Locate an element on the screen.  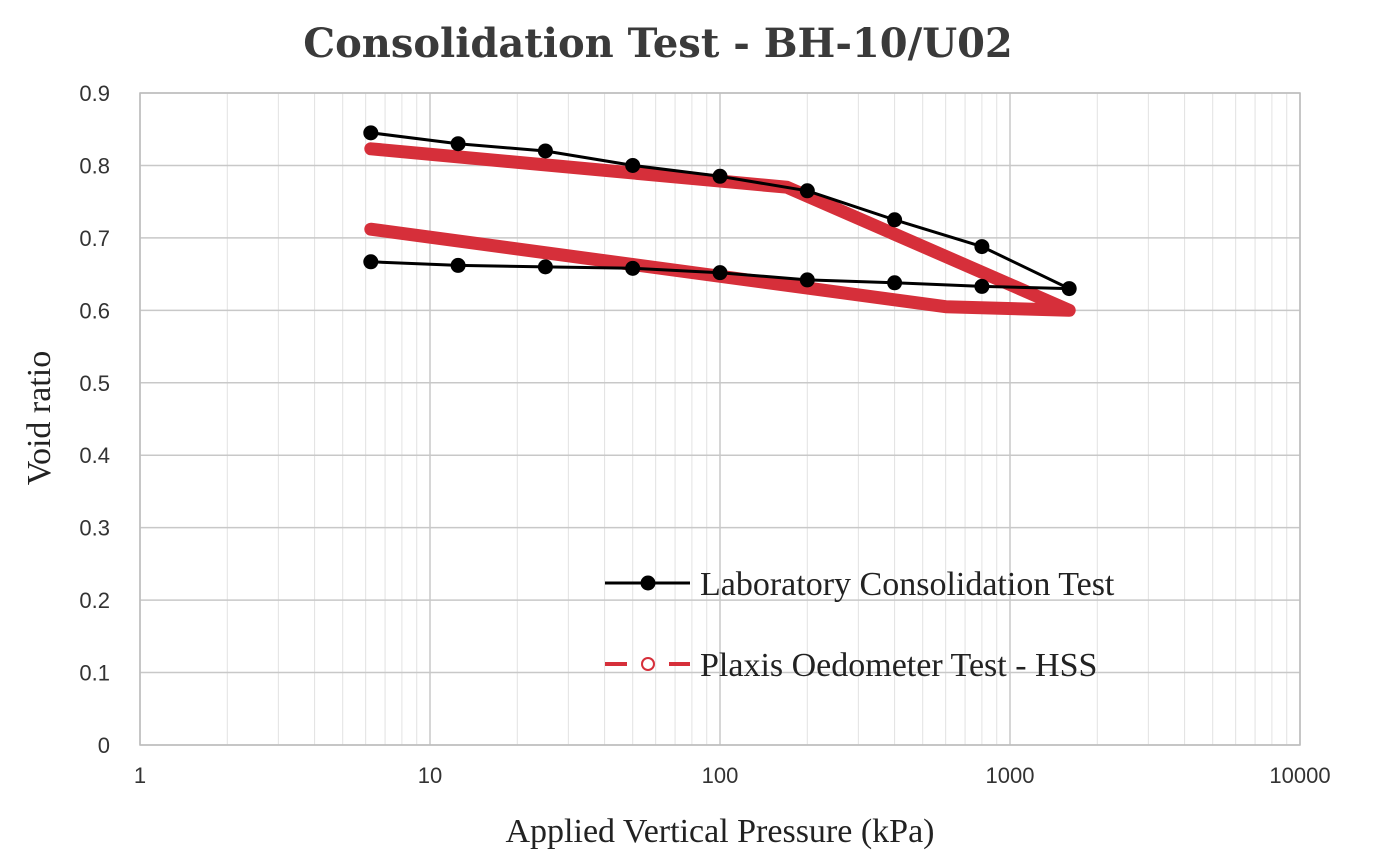
y-tick-label: 0.8 is located at coordinates (94, 165).